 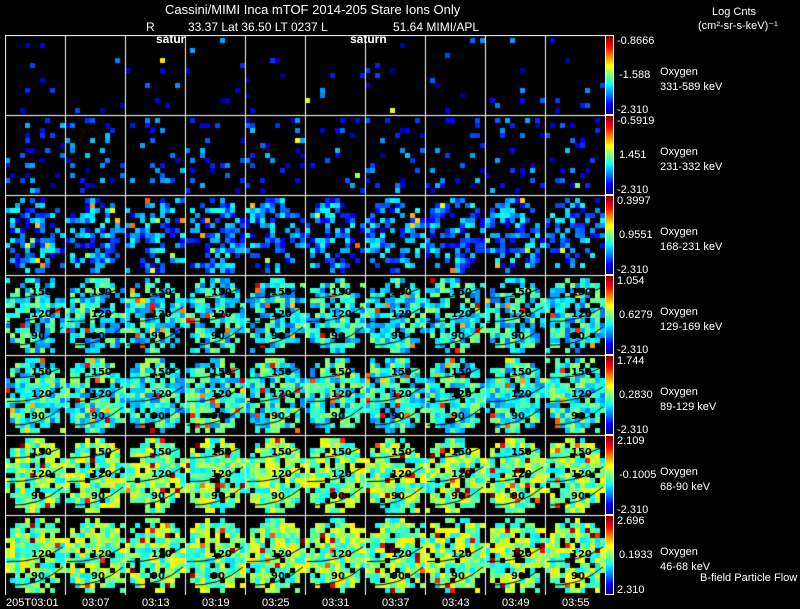 What do you see at coordinates (635, 75) in the screenshot?
I see `colorbar-mid: -1.588` at bounding box center [635, 75].